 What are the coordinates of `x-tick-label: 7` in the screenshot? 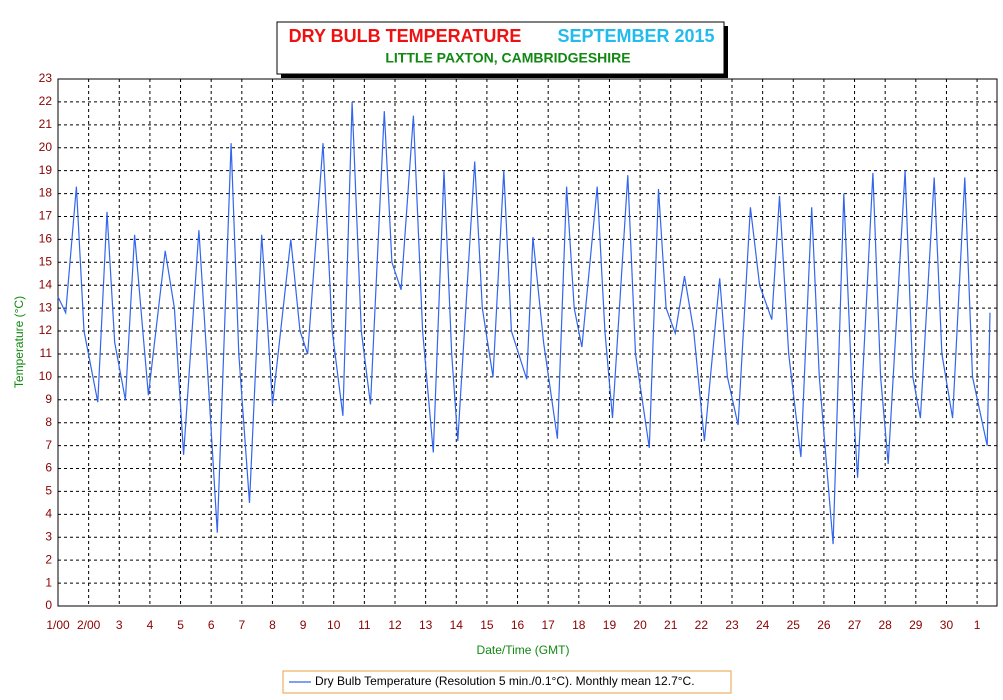 It's located at (241, 625).